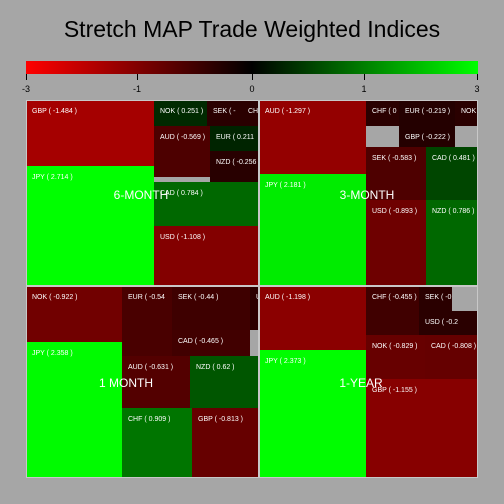 This screenshot has width=504, height=504. What do you see at coordinates (198, 297) in the screenshot?
I see `cell-label: SEK ( -0.44 )` at bounding box center [198, 297].